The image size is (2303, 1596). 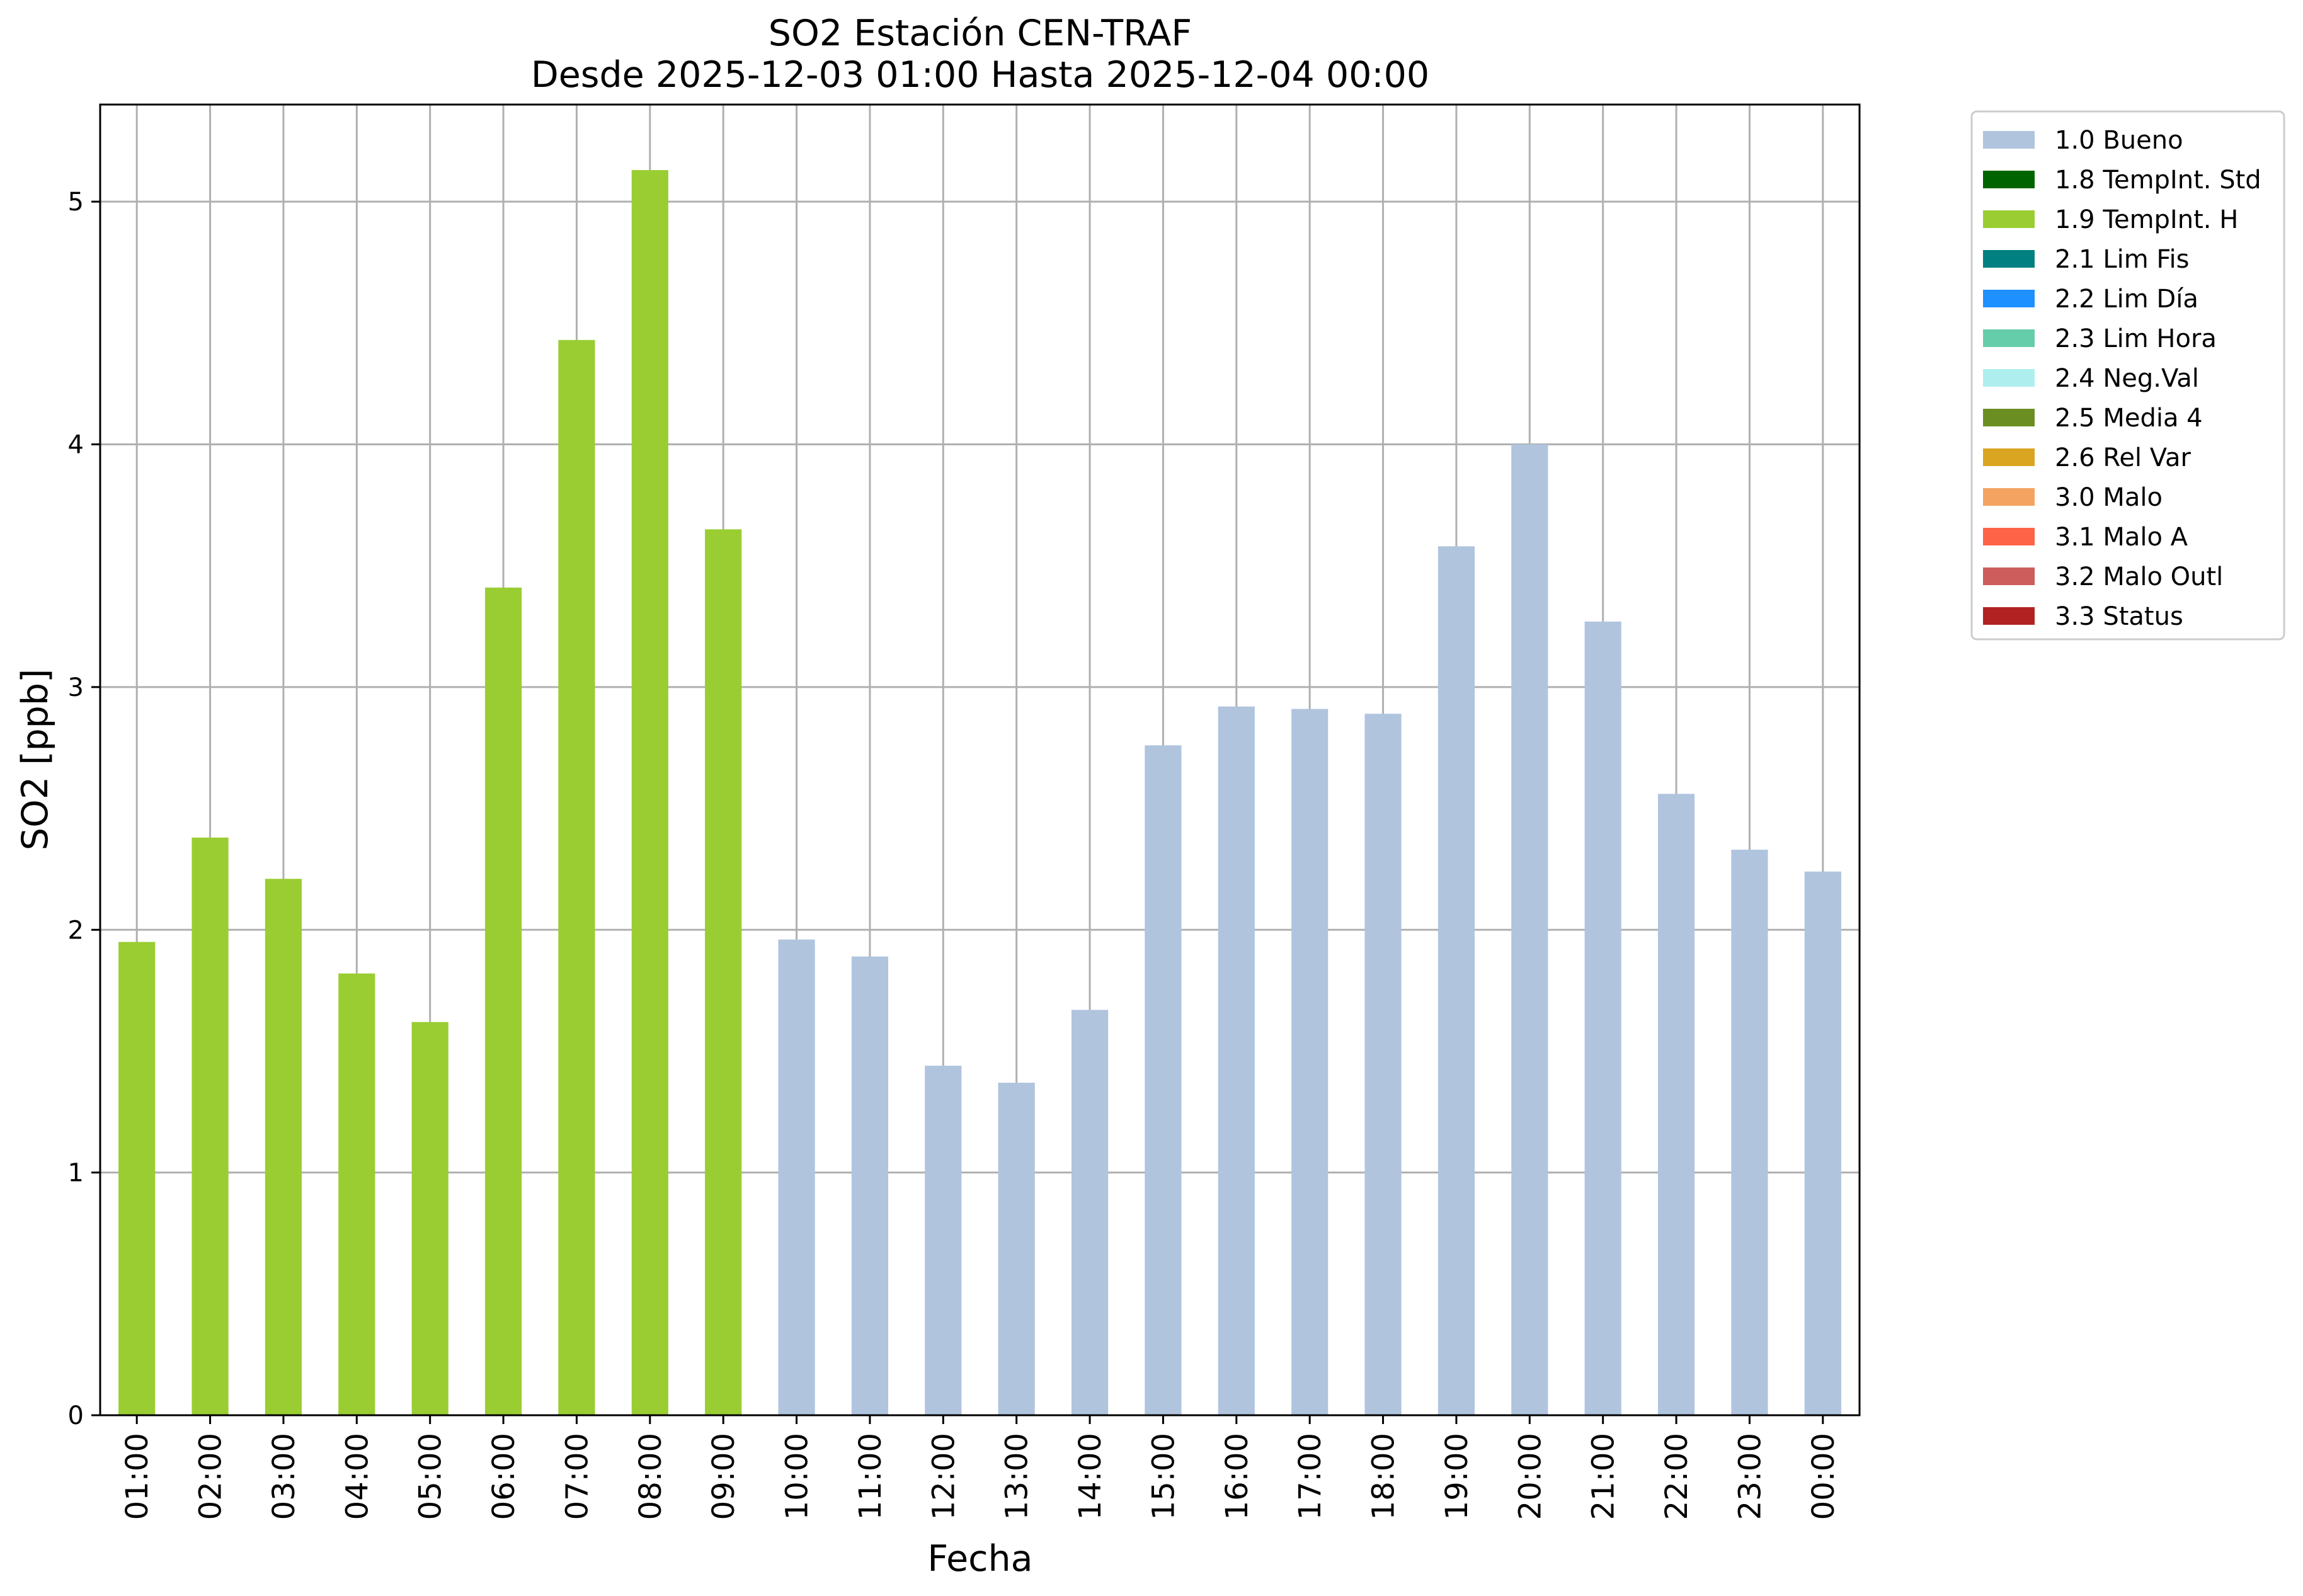 I want to click on legend-label: 3.2 Malo Outl, so click(x=2139, y=576).